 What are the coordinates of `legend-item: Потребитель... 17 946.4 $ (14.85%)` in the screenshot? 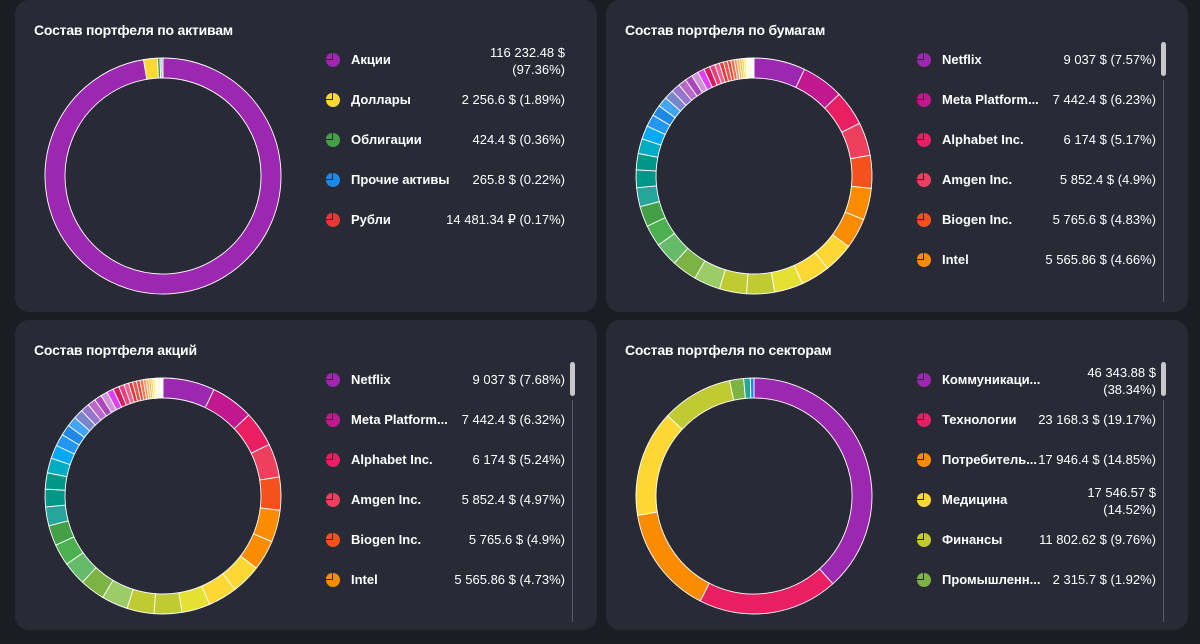 It's located at (1036, 460).